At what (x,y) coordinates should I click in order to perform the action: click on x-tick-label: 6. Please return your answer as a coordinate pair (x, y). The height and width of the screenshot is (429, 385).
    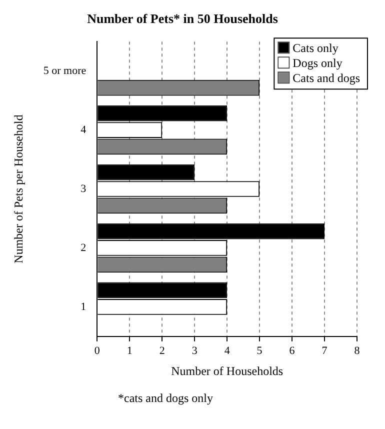
    Looking at the image, I should click on (292, 350).